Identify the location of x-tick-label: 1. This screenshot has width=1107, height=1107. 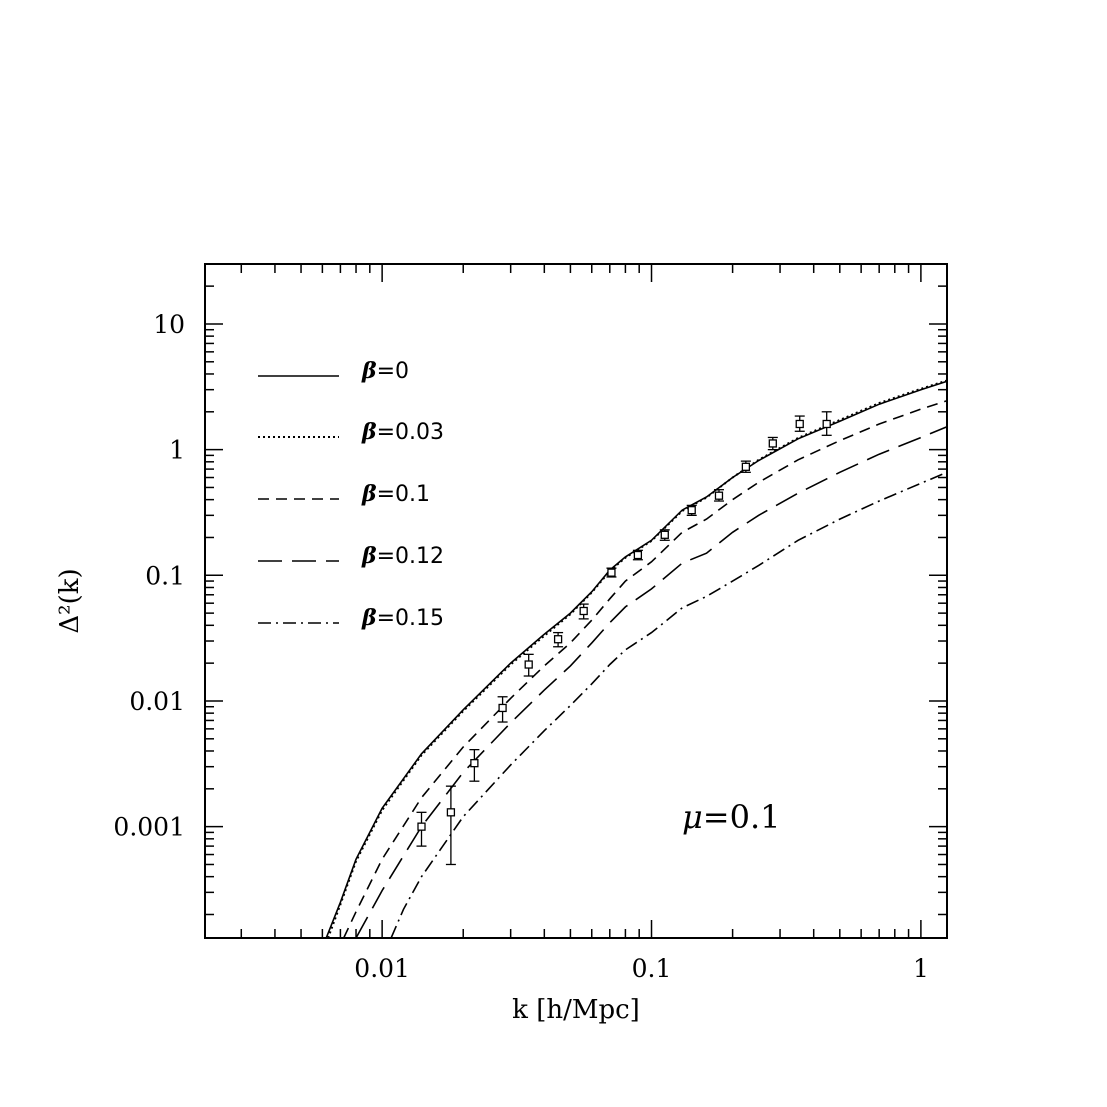
(921, 968).